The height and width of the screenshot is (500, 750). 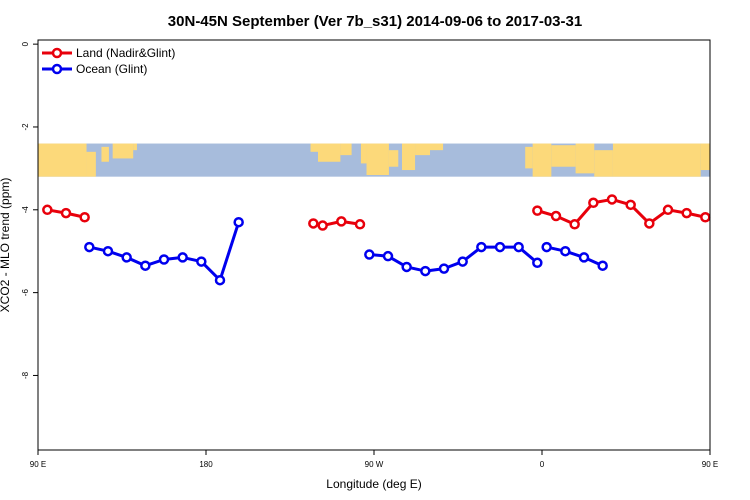 What do you see at coordinates (710, 464) in the screenshot?
I see `x-tick-label-4: 90 E` at bounding box center [710, 464].